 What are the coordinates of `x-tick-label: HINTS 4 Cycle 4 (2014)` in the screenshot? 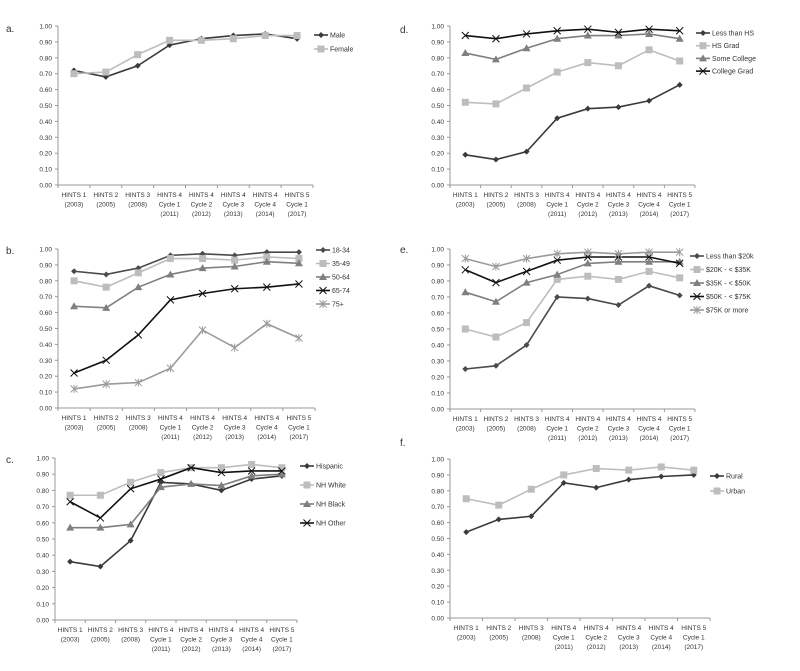 It's located at (661, 638).